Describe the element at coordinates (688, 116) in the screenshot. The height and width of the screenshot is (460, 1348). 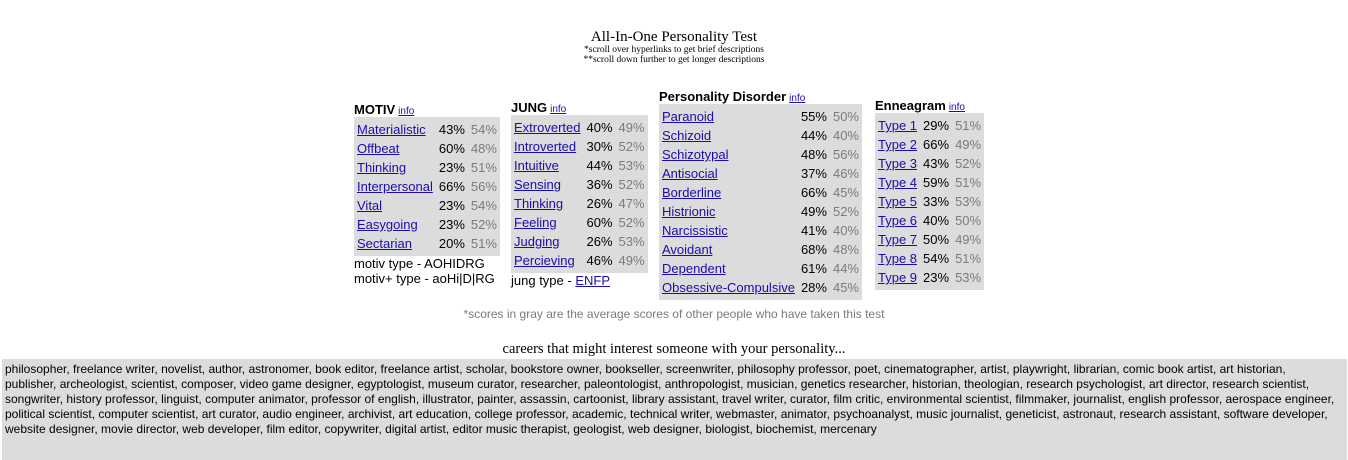
I see `disorder-trait-link: Paranoid` at that location.